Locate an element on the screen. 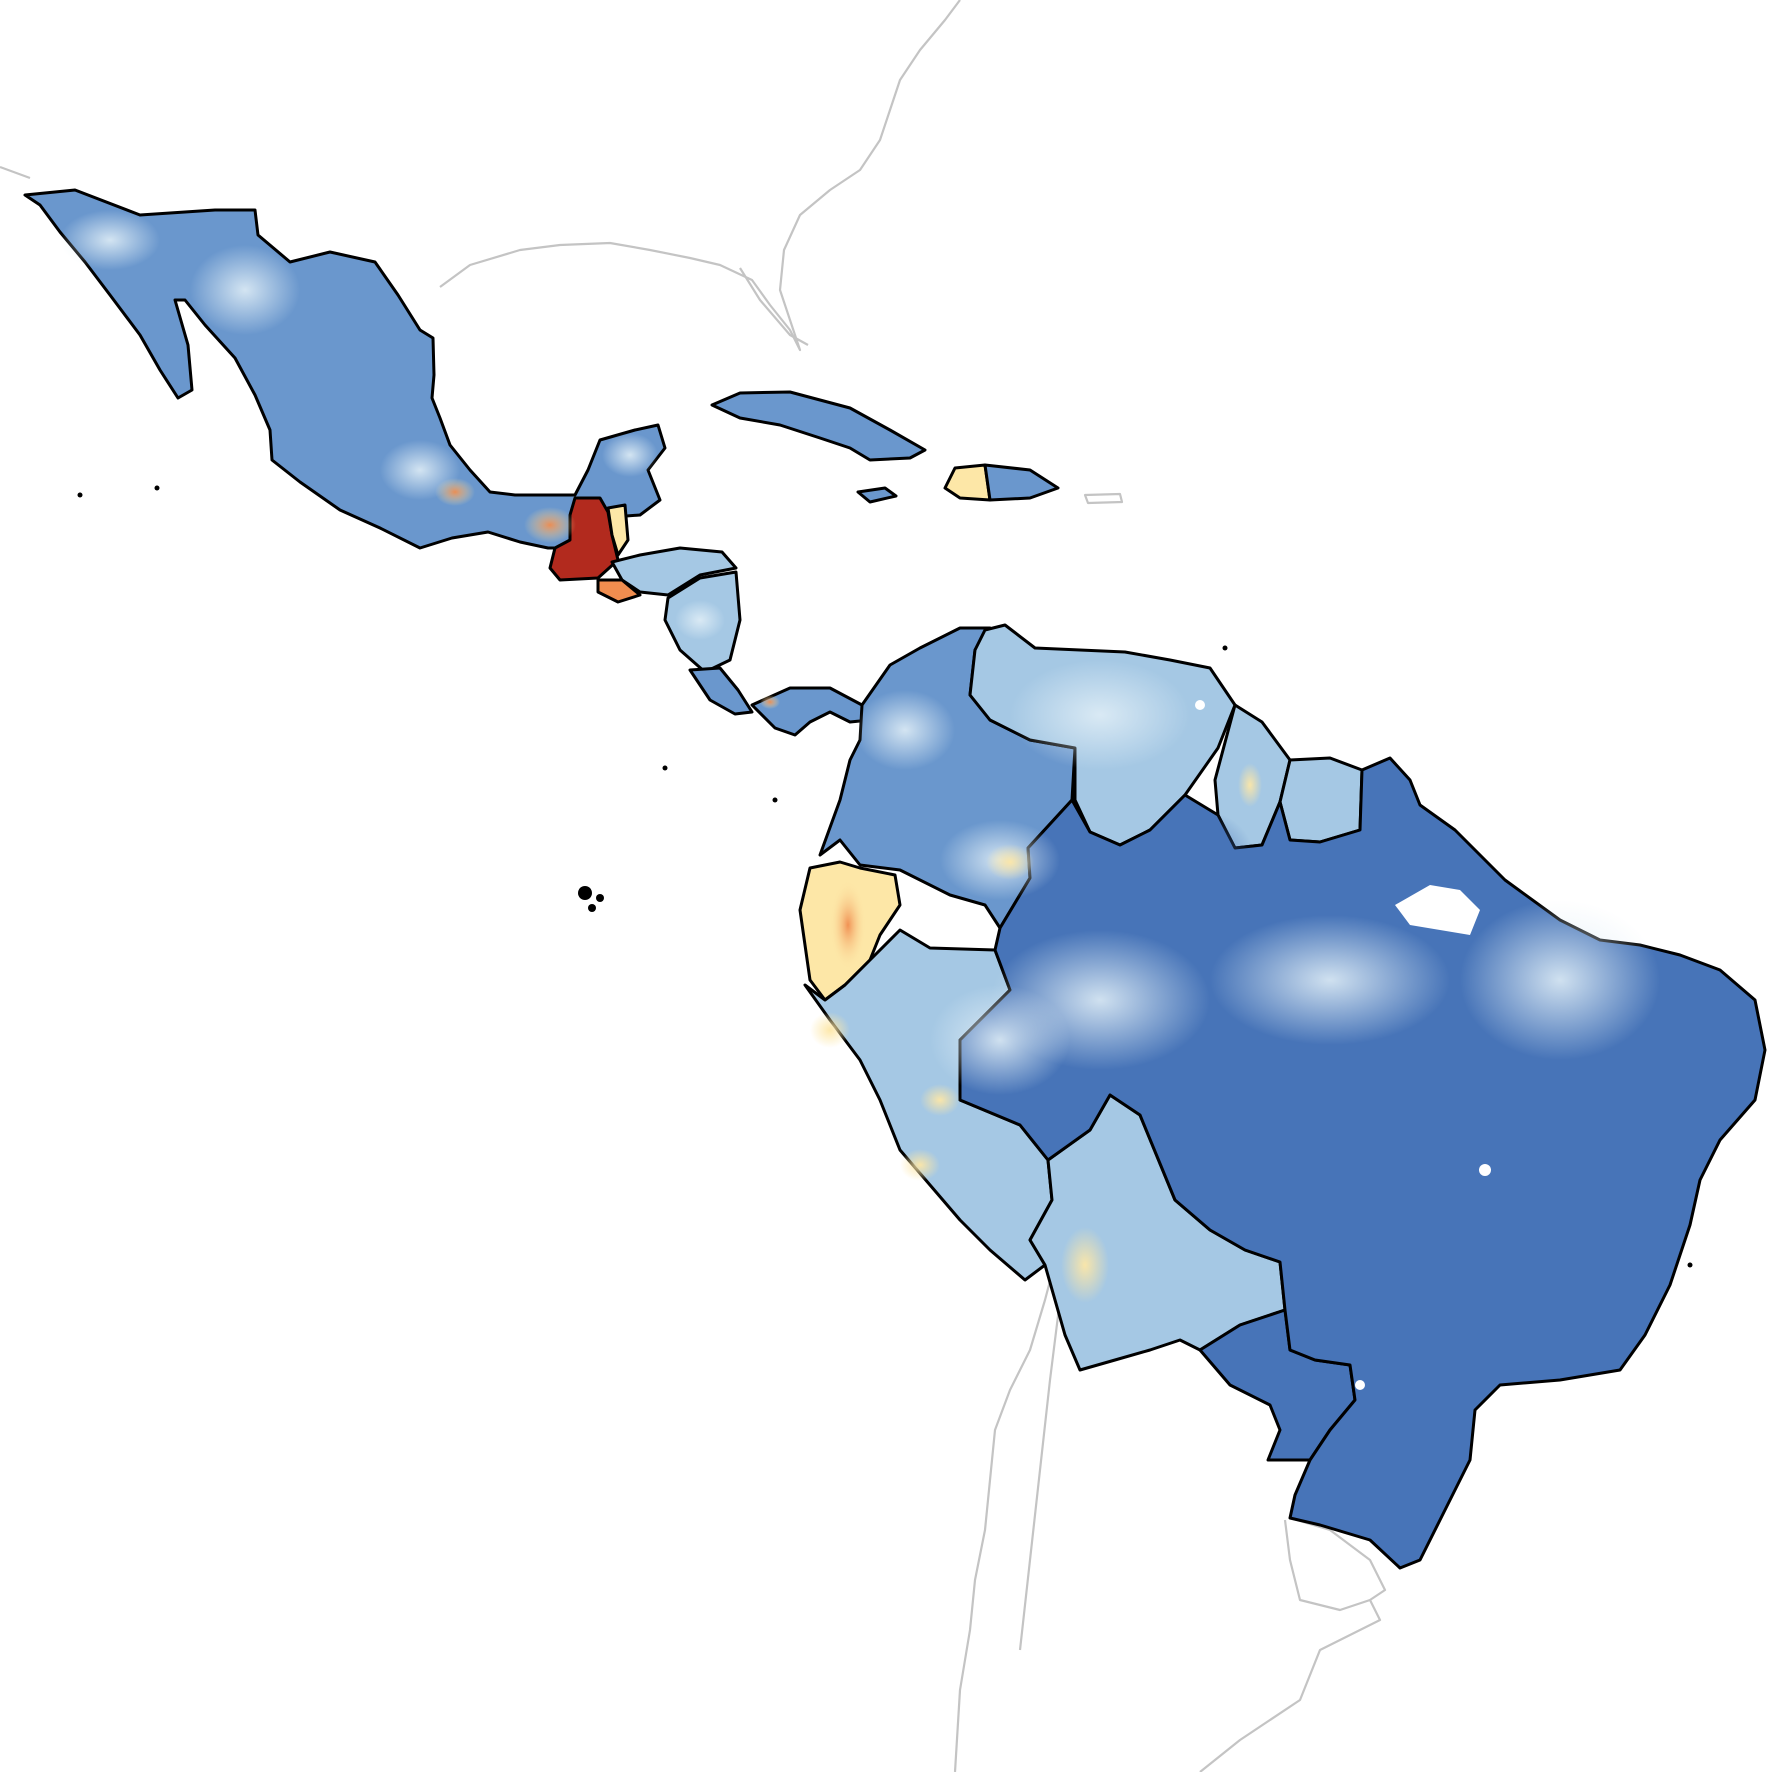 Image resolution: width=1772 pixels, height=1772 pixels. no-data-areas is located at coordinates (1343, 1045).